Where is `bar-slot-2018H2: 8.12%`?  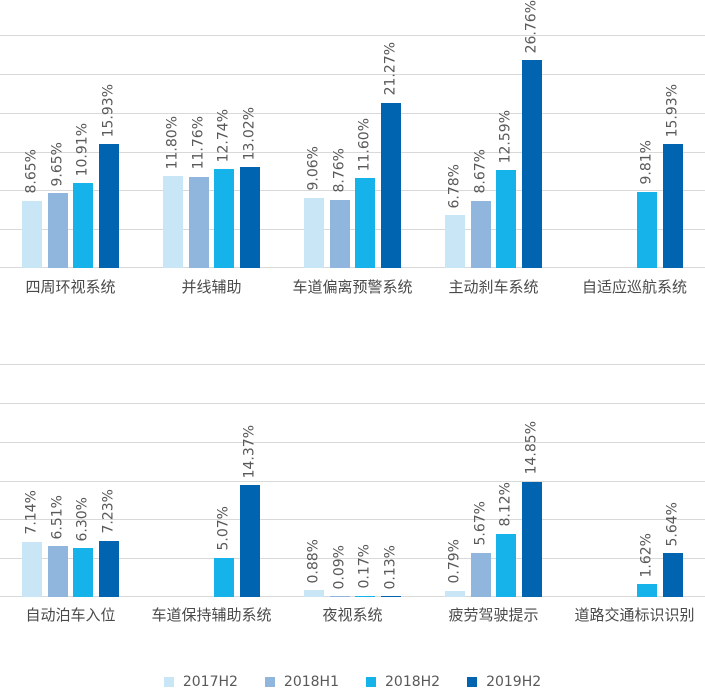
bar-slot-2018H2: 8.12% is located at coordinates (506, 480).